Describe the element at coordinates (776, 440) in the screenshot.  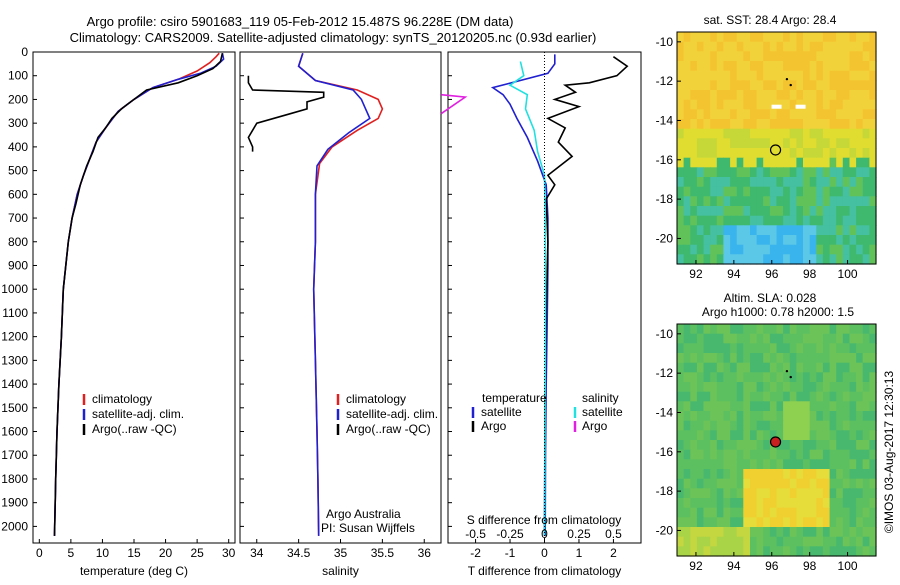
I see `map-frame` at that location.